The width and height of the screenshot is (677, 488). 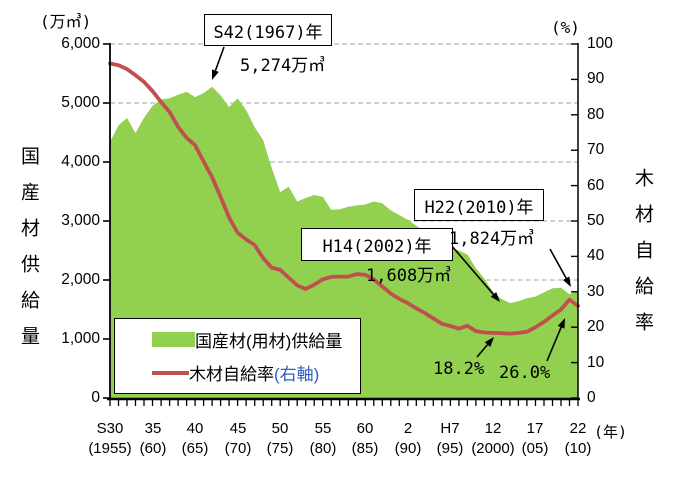 What do you see at coordinates (596, 255) in the screenshot?
I see `right-axis-tick-label: 40` at bounding box center [596, 255].